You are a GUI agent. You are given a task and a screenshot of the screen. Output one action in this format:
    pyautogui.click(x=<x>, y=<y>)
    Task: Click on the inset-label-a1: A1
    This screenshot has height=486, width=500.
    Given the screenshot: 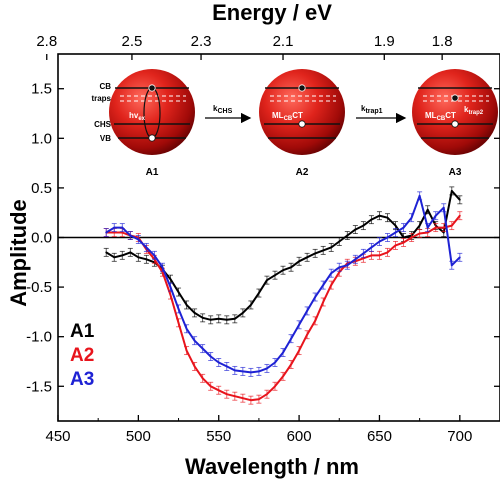 What is the action you would take?
    pyautogui.click(x=152, y=172)
    